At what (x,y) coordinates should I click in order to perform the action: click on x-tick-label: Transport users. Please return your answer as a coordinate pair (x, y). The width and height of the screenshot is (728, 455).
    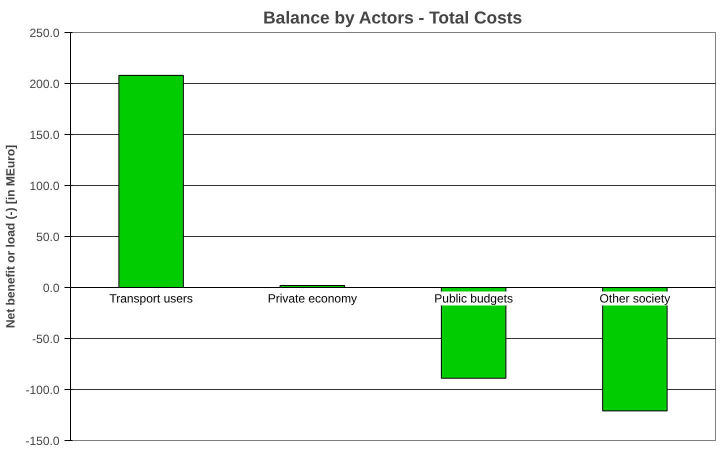
    Looking at the image, I should click on (151, 299).